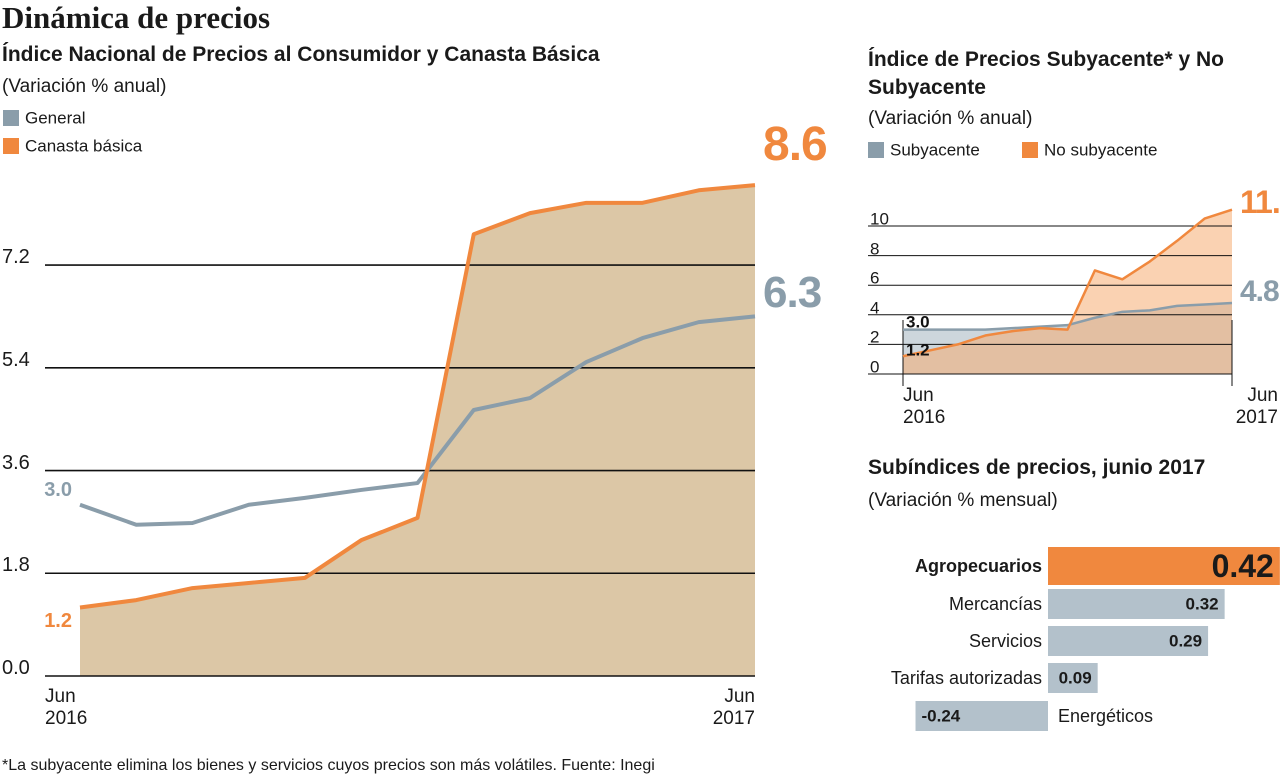 This screenshot has height=779, width=1280. I want to click on data-label: 4.8, so click(1260, 291).